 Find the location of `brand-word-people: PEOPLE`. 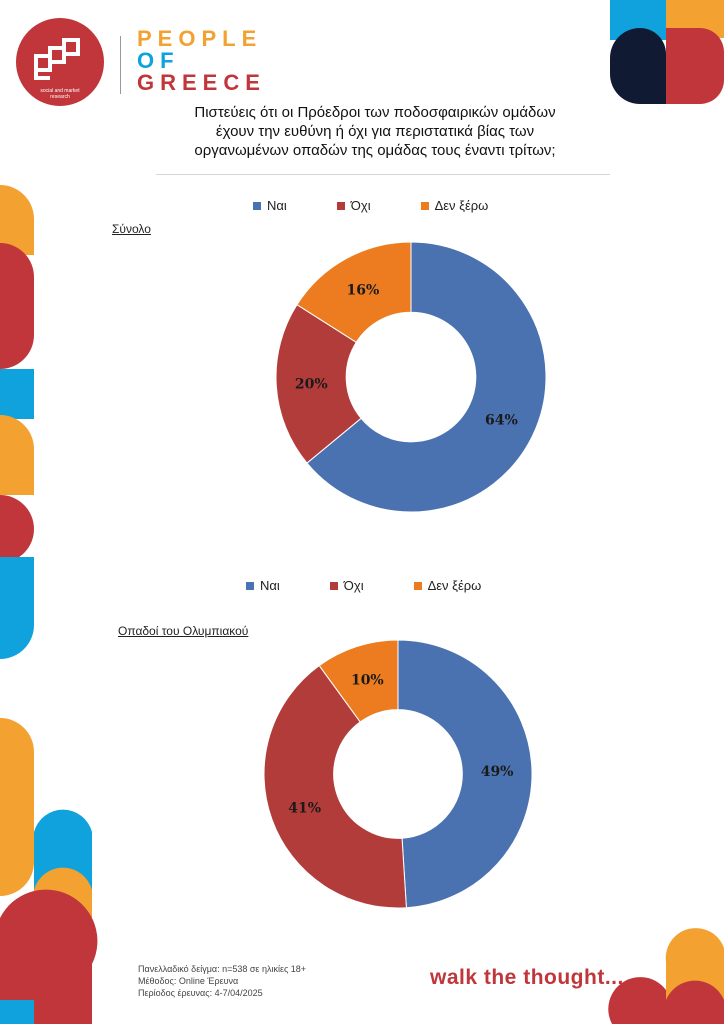

brand-word-people: PEOPLE is located at coordinates (200, 38).